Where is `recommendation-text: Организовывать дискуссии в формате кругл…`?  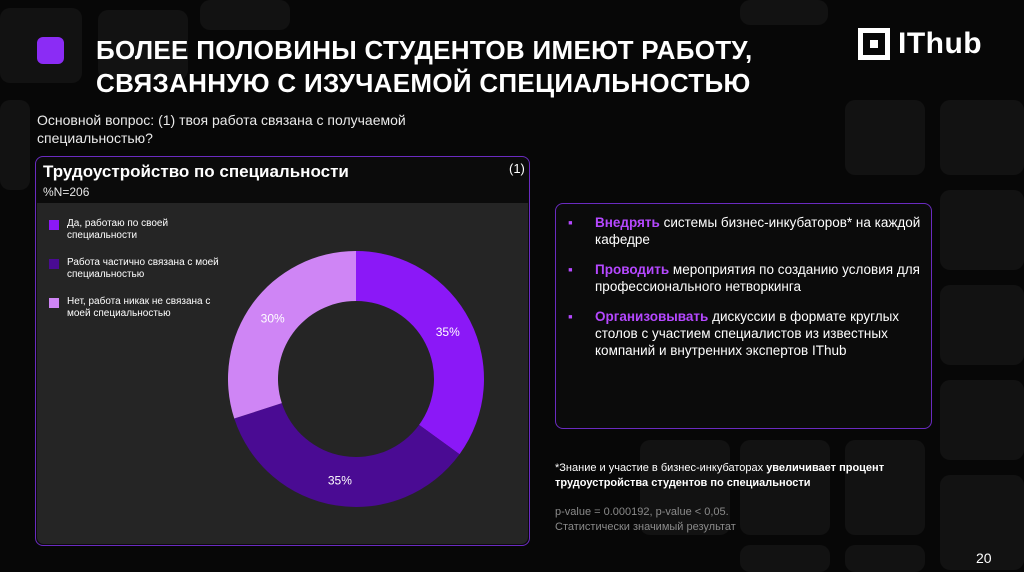
recommendation-text: Организовывать дискуссии в формате кругл… is located at coordinates (759, 333).